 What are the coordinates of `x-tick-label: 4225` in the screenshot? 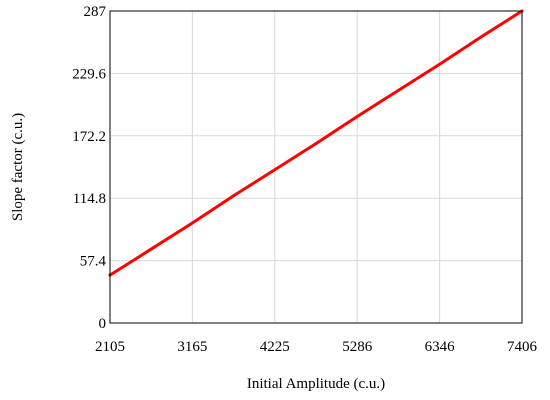 It's located at (275, 347).